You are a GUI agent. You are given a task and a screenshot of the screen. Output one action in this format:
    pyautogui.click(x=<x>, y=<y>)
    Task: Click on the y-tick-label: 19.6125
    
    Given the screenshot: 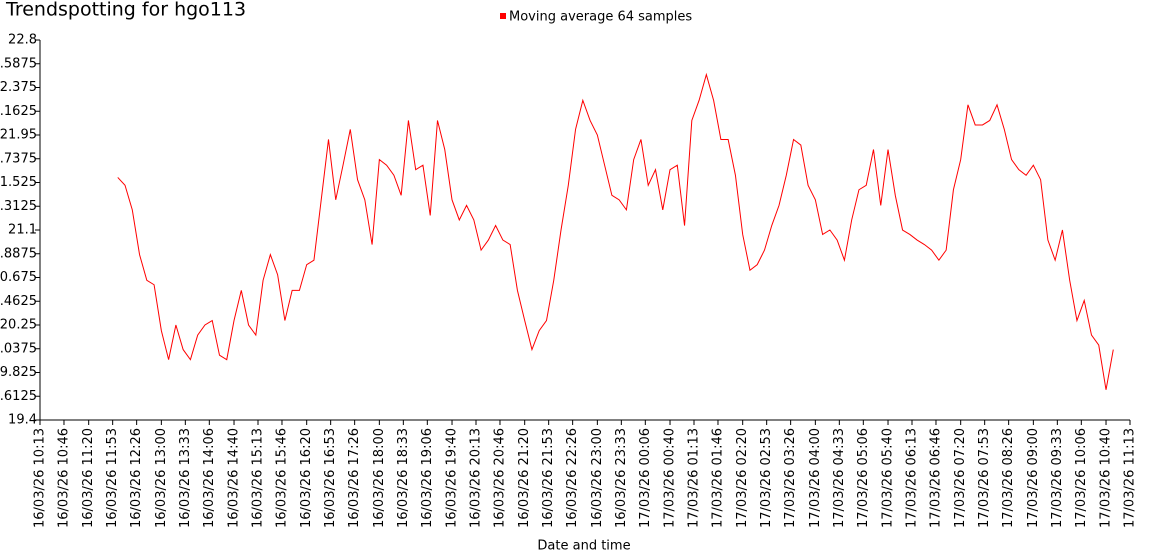 What is the action you would take?
    pyautogui.click(x=18, y=396)
    